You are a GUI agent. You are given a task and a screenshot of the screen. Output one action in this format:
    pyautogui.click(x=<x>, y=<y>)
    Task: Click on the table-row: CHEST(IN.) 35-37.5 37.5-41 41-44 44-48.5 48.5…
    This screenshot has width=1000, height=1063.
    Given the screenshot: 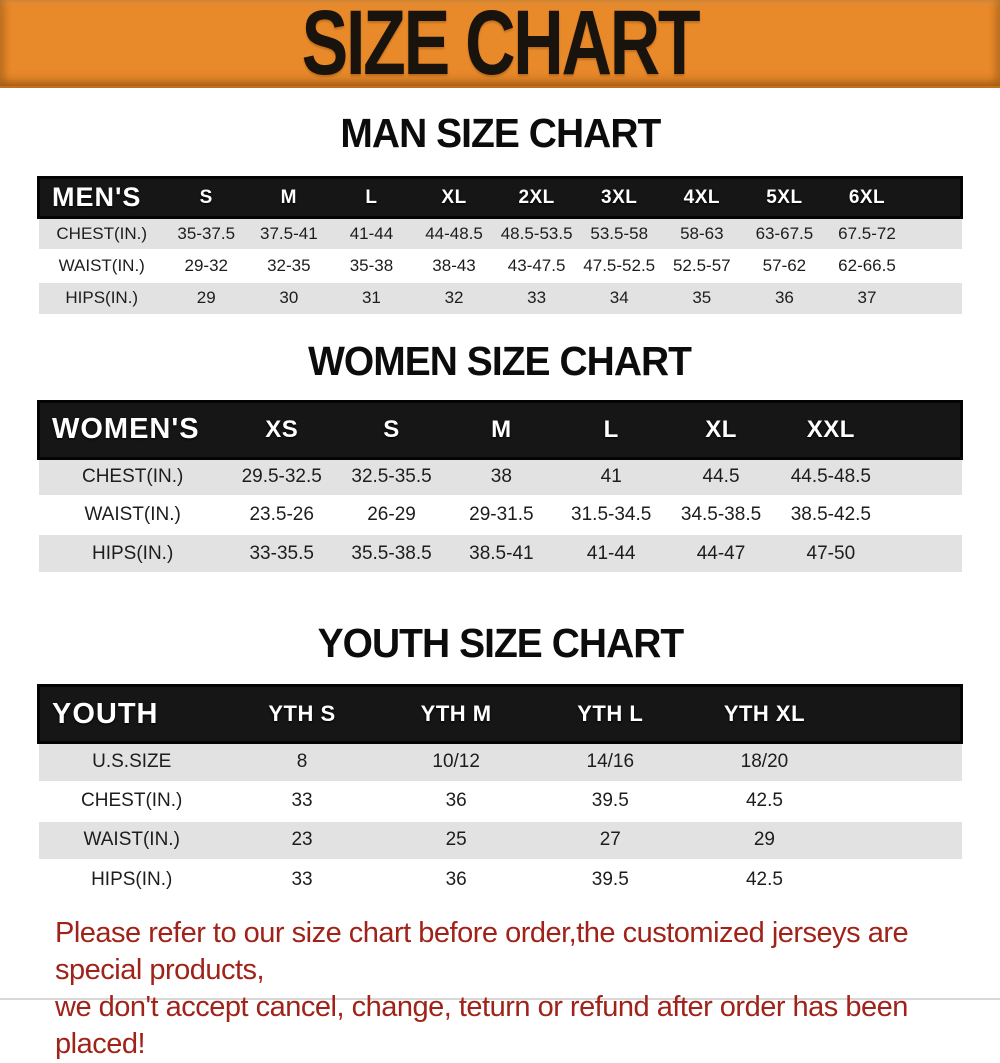 What is the action you would take?
    pyautogui.click(x=500, y=233)
    